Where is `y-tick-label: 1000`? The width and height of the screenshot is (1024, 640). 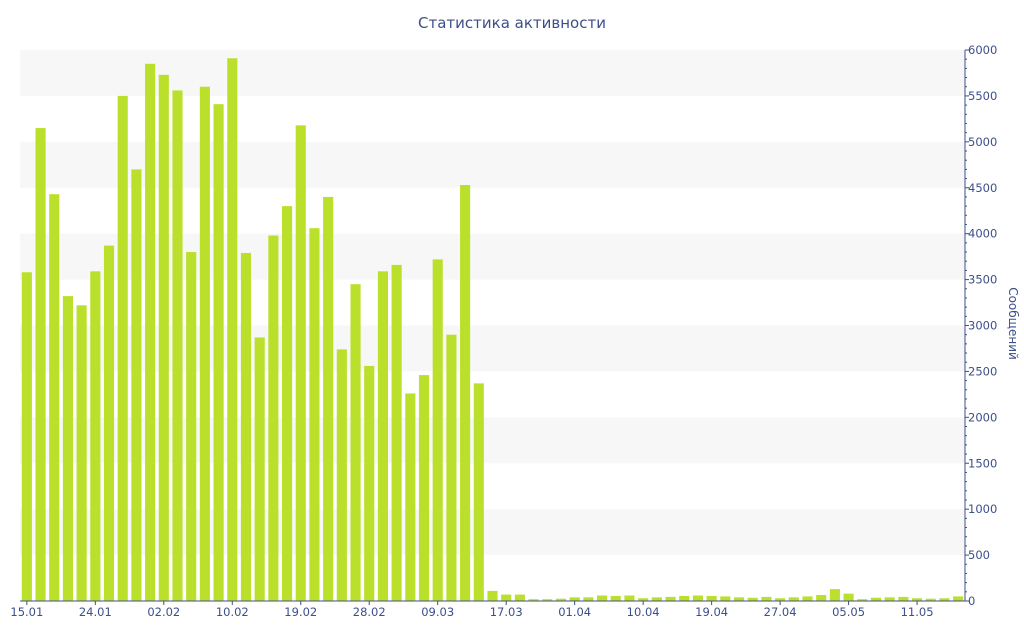 y-tick-label: 1000 is located at coordinates (982, 509).